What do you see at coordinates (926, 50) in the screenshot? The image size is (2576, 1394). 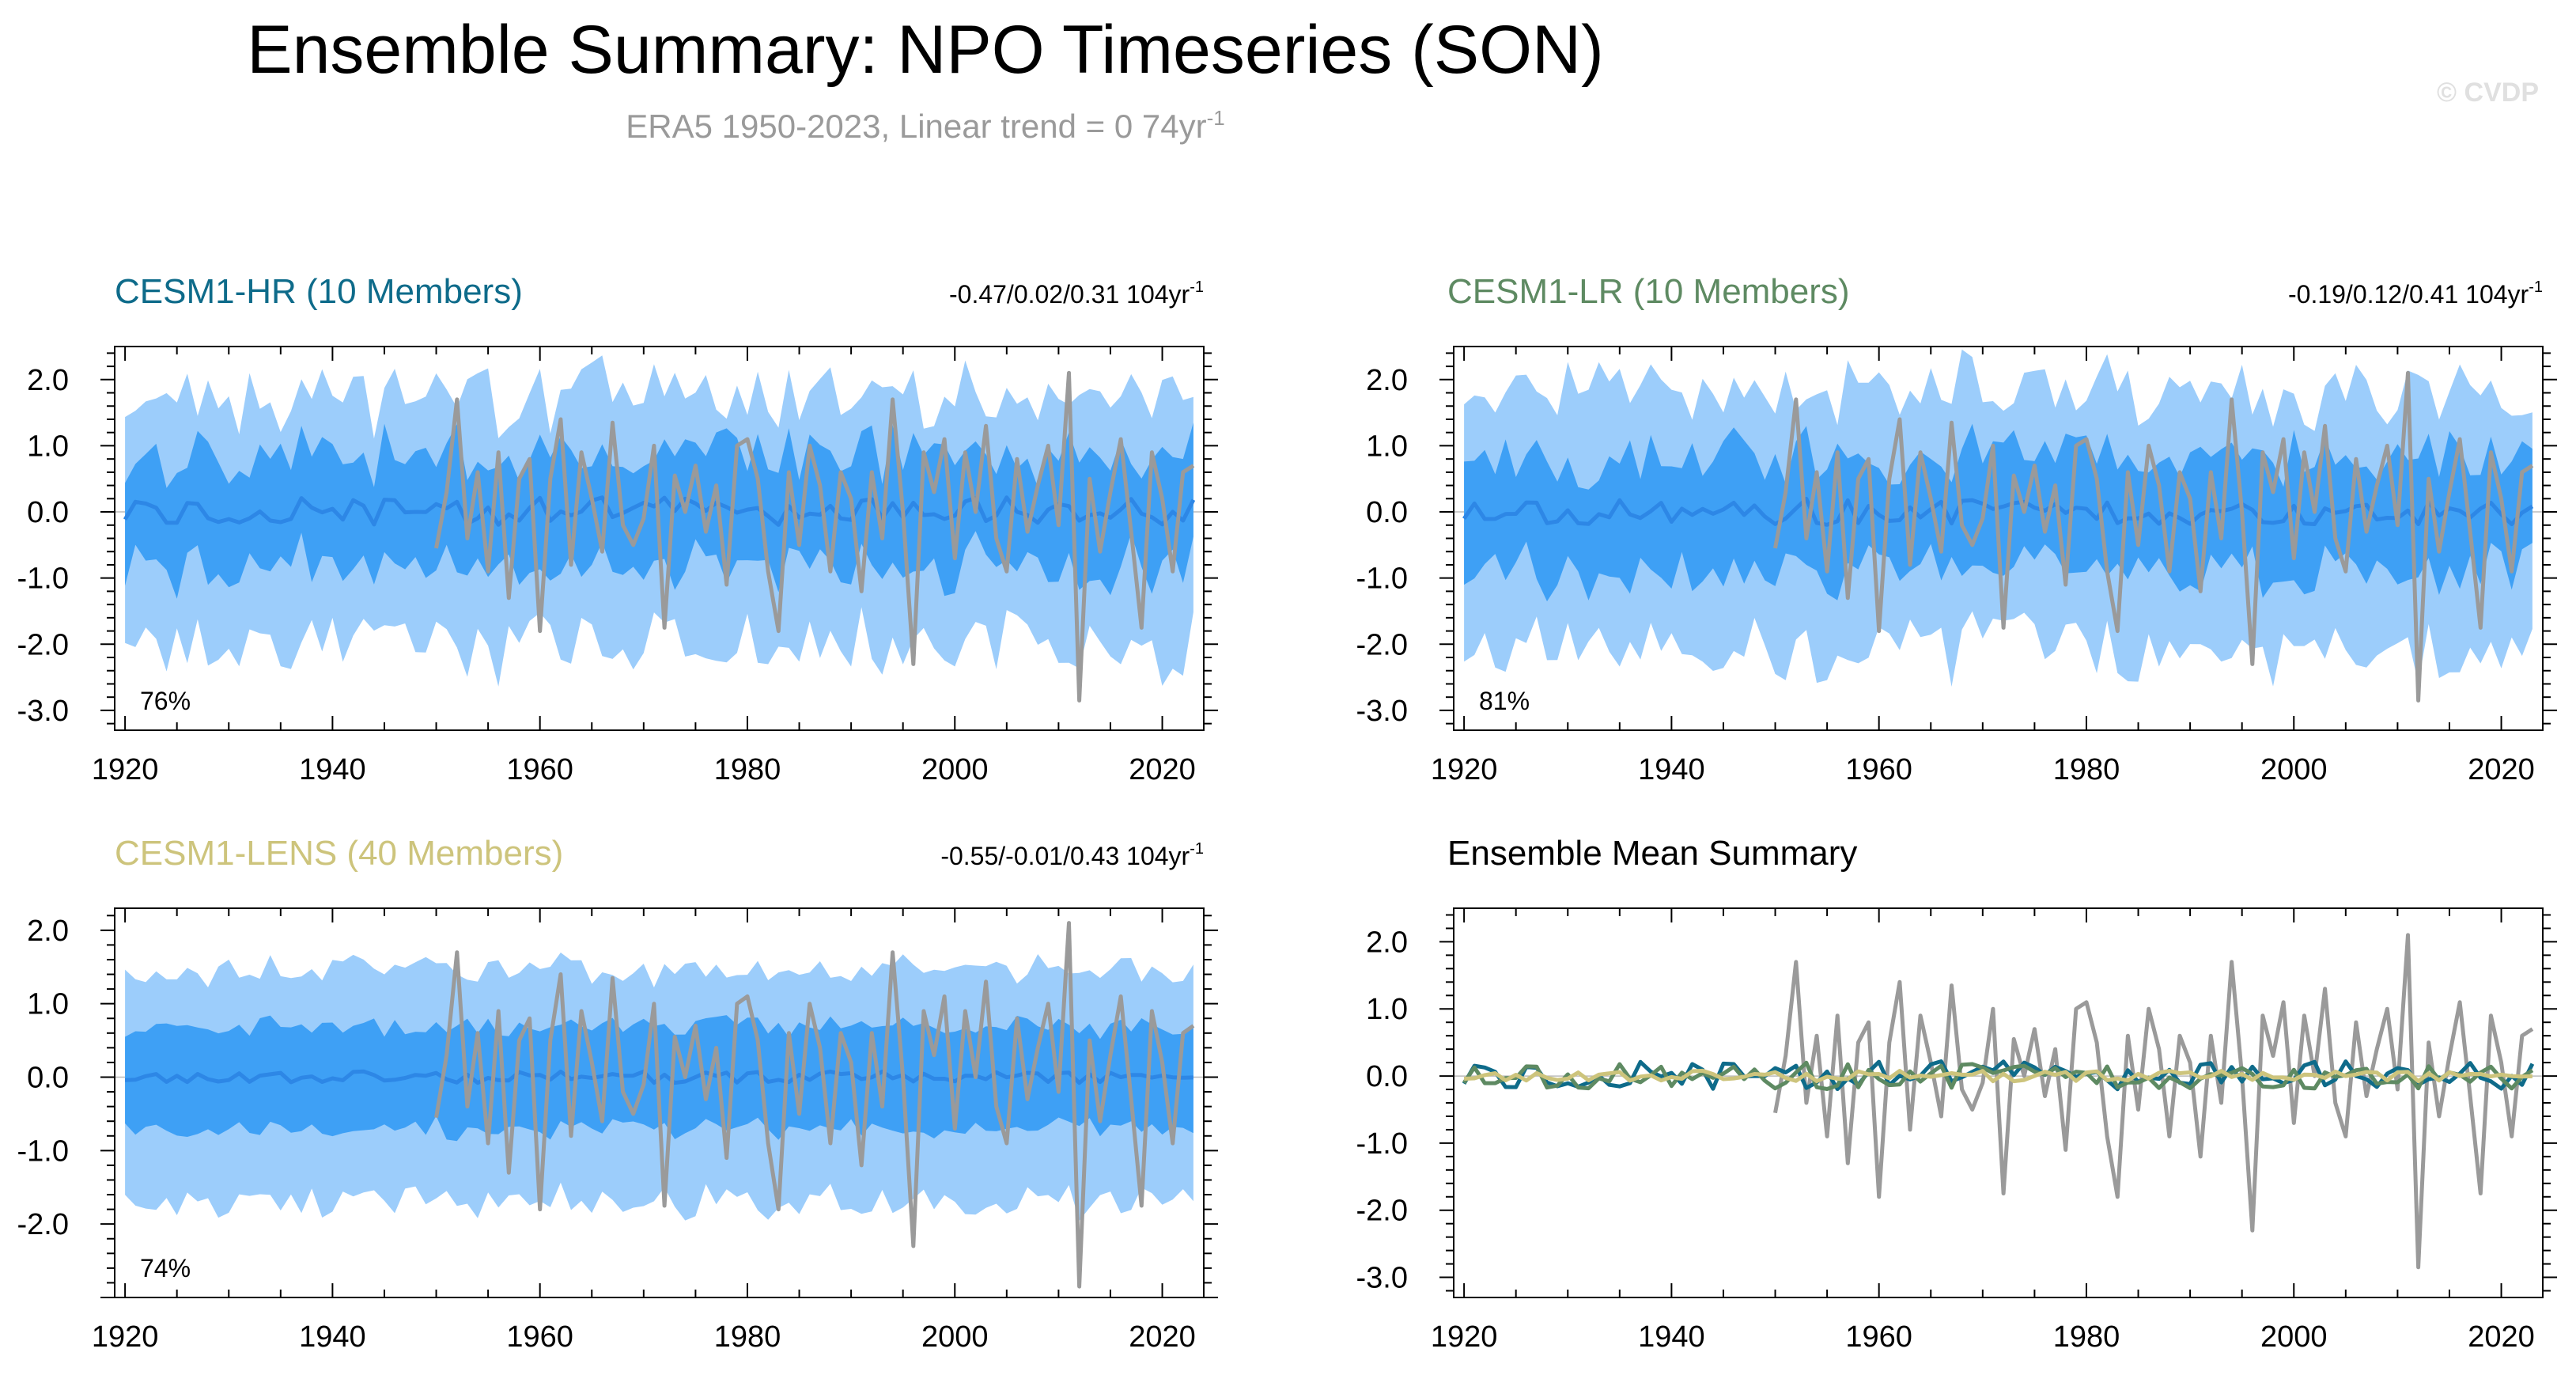 I see `figure-title: Ensemble Summary: NPO Timeseries (SON)` at bounding box center [926, 50].